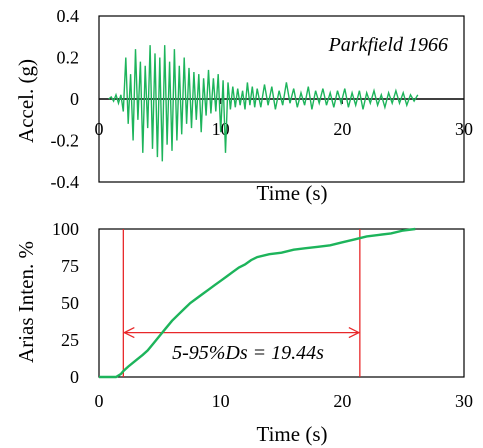 The width and height of the screenshot is (483, 448). I want to click on arias-x-axis-label: Time (s), so click(292, 434).